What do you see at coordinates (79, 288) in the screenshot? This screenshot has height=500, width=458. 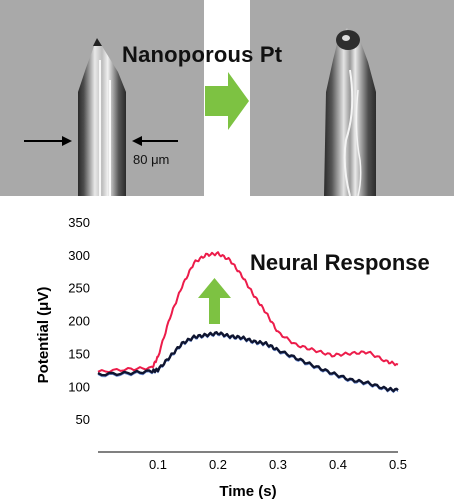 I see `y-tick-label: 250` at bounding box center [79, 288].